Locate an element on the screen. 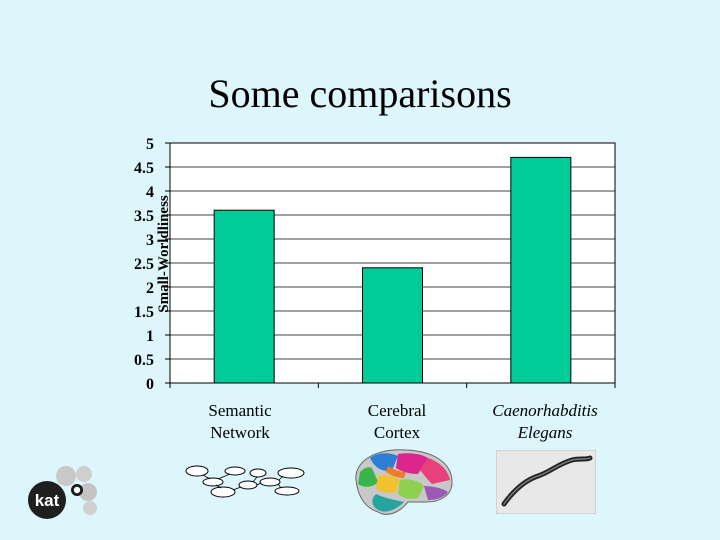 This screenshot has width=720, height=540. category-label-cerebral-cortex: Cerebral Cortex is located at coordinates (397, 422).